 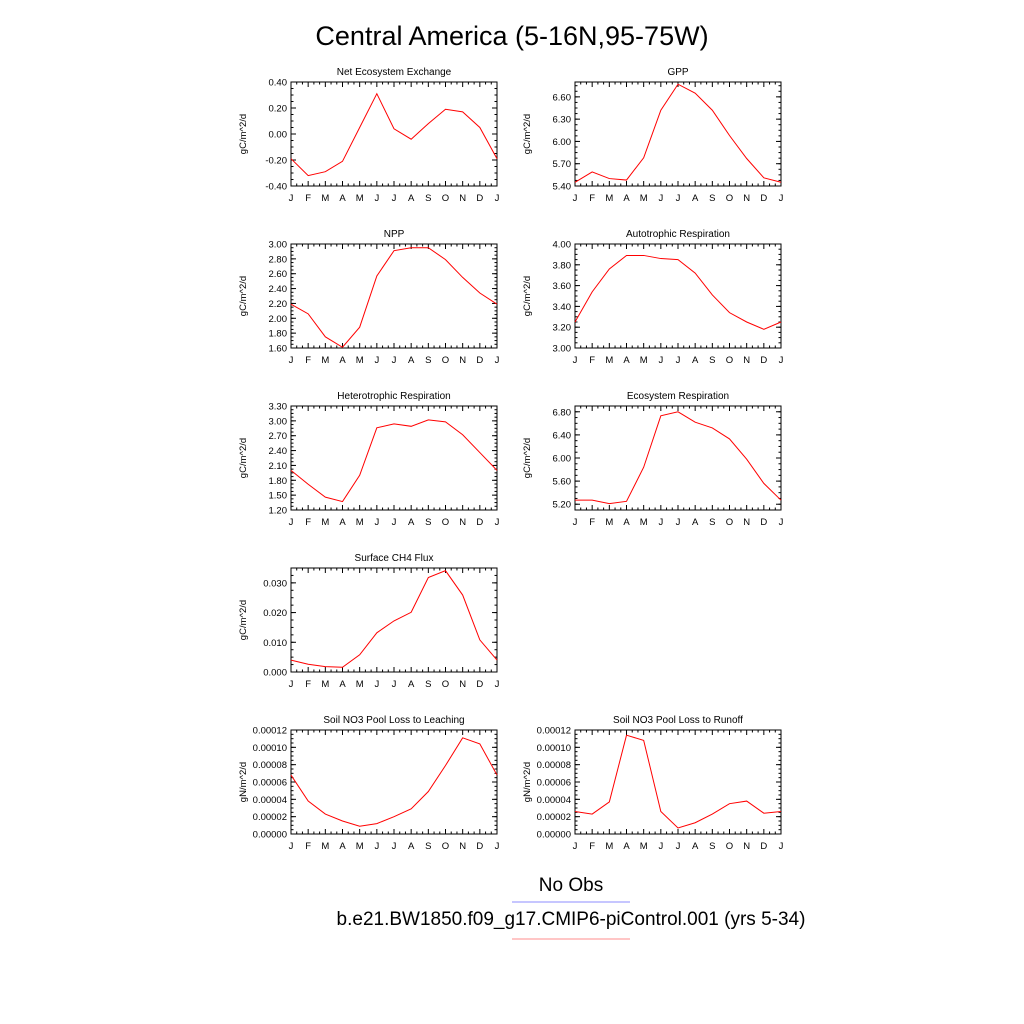 What do you see at coordinates (562, 265) in the screenshot?
I see `y-tick-label: 3.80` at bounding box center [562, 265].